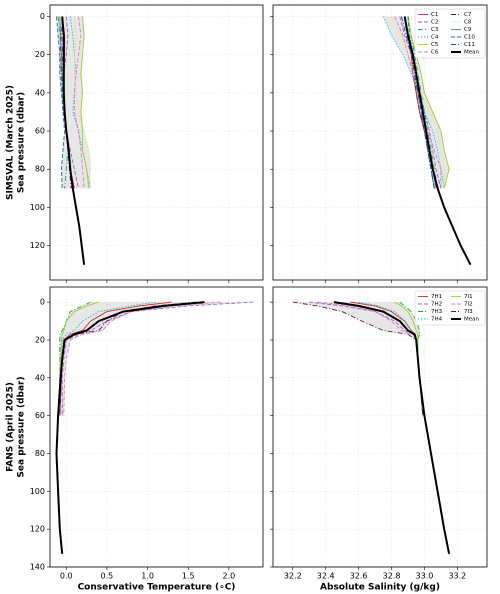 The image size is (500, 594). What do you see at coordinates (37, 567) in the screenshot?
I see `y-tick-label: 140` at bounding box center [37, 567].